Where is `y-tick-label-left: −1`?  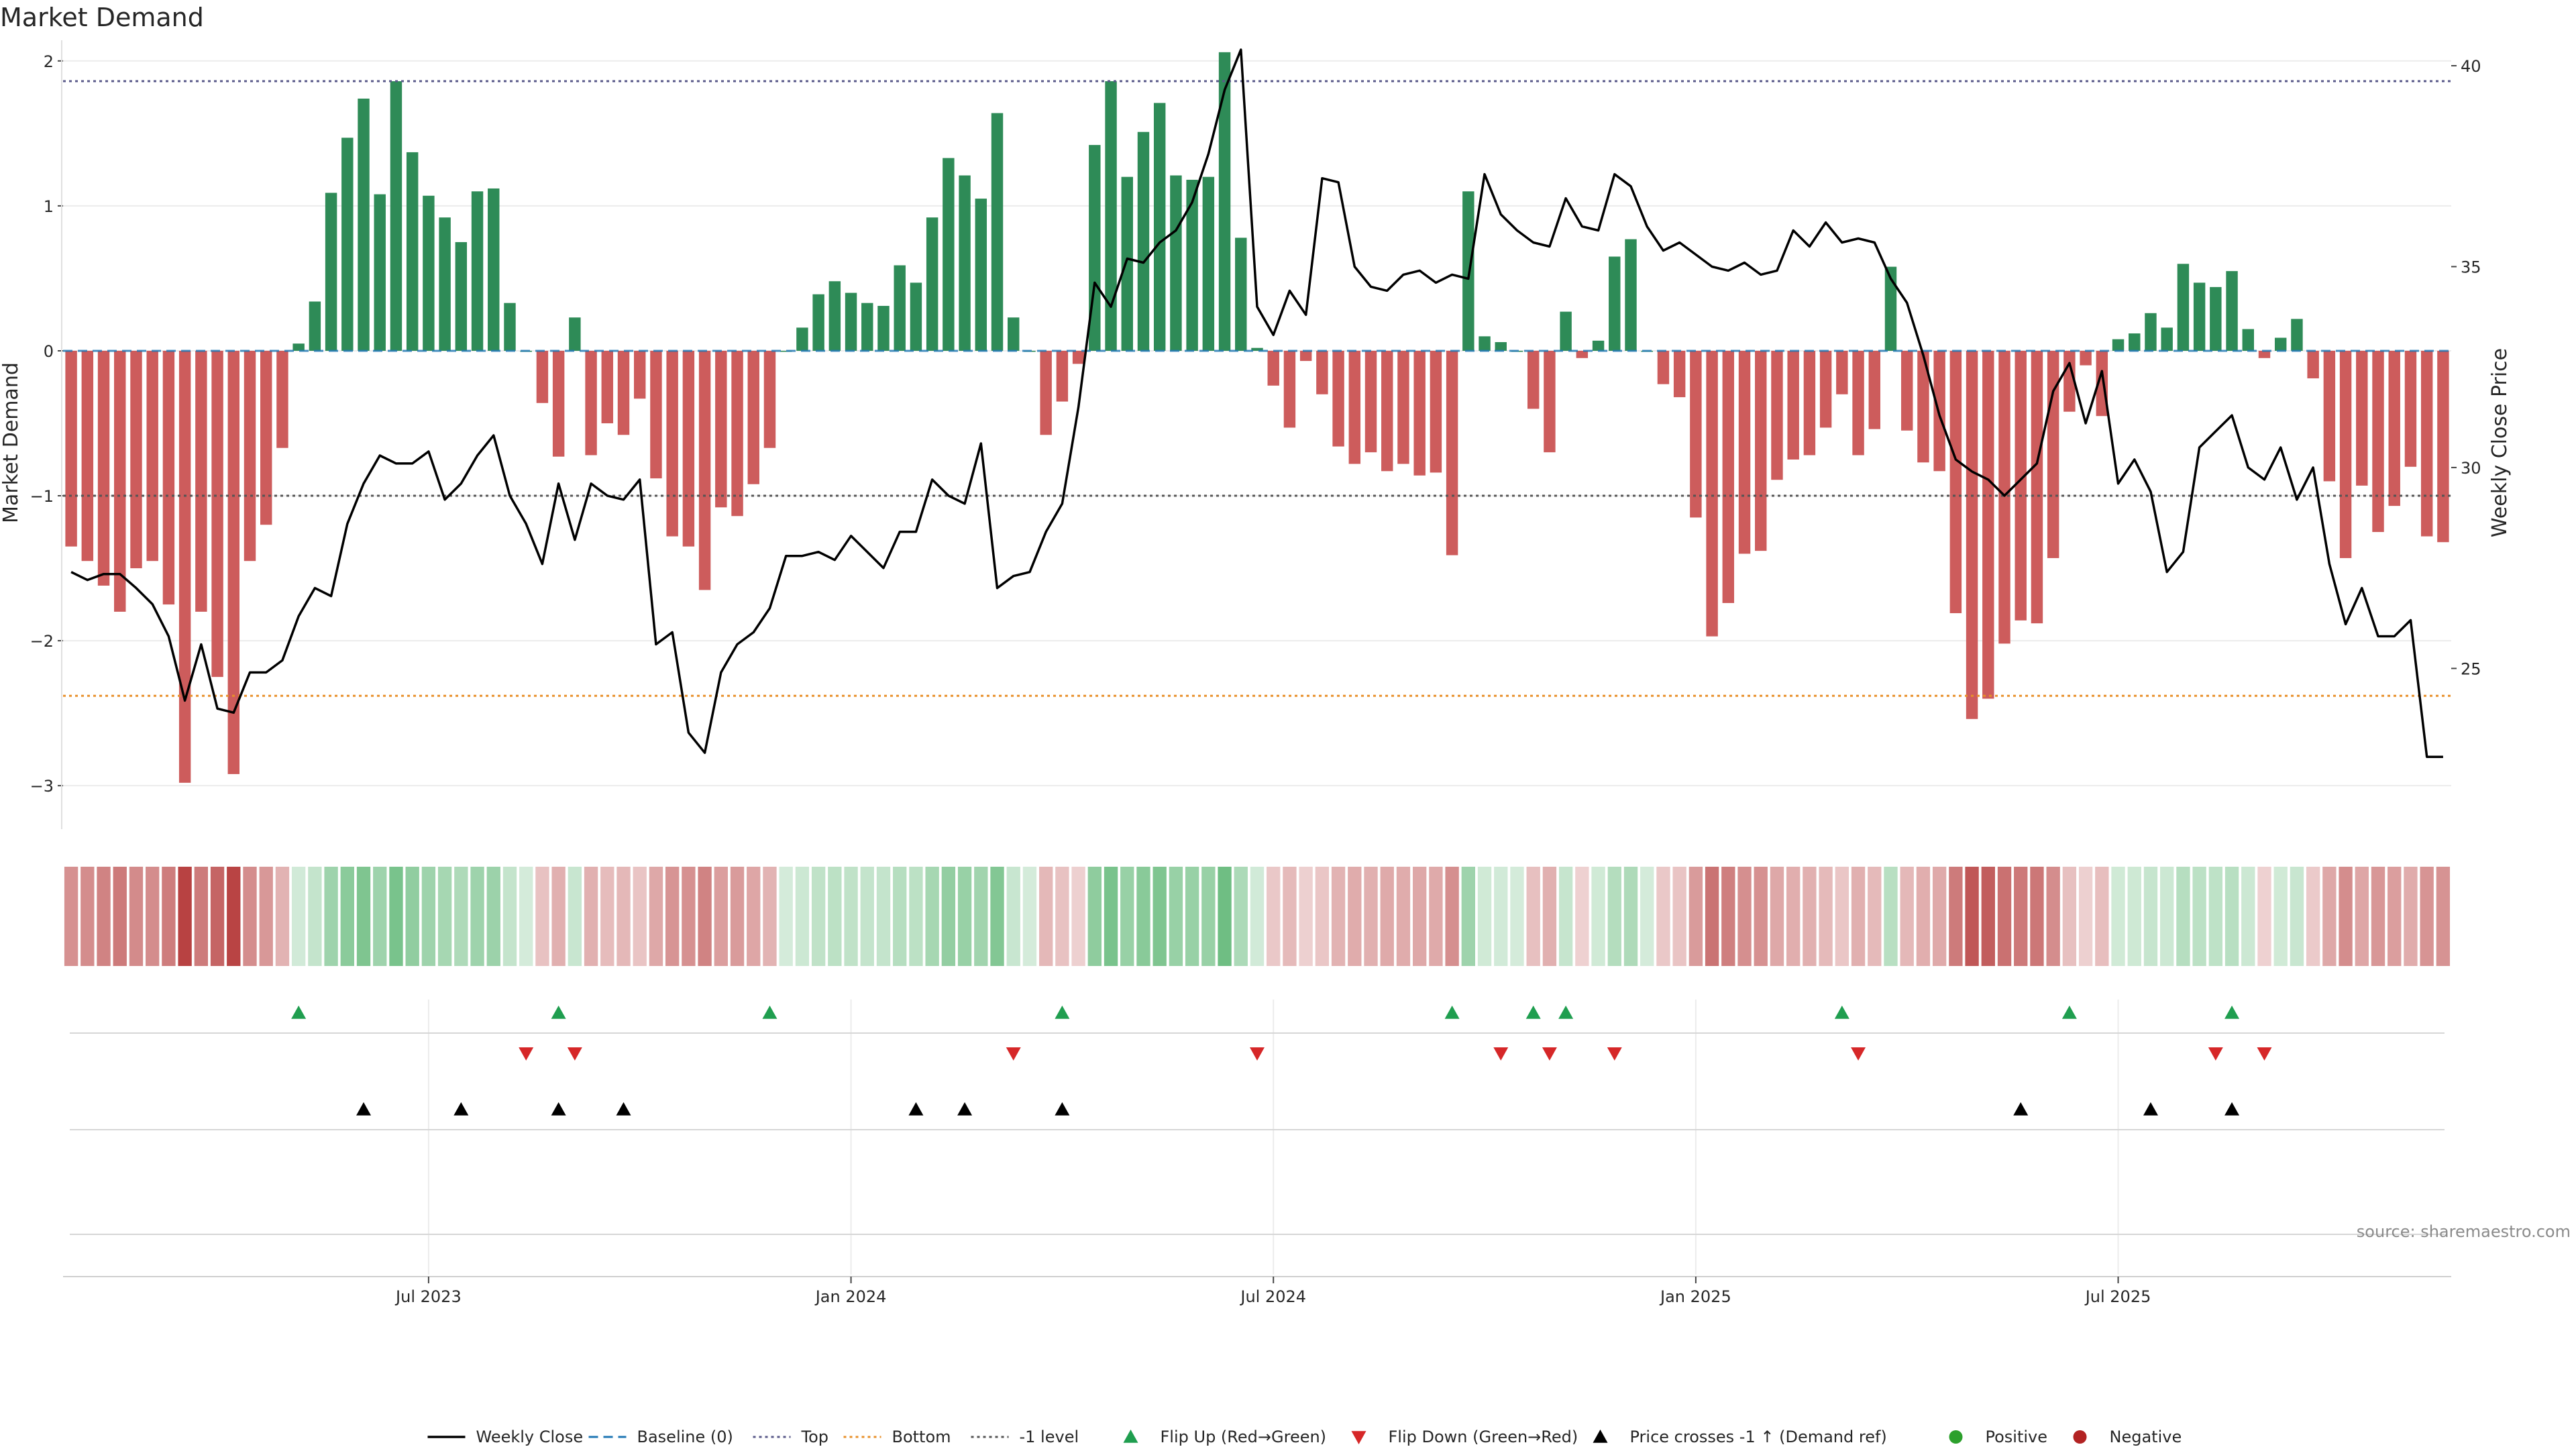
y-tick-label-left: −1 is located at coordinates (42, 496).